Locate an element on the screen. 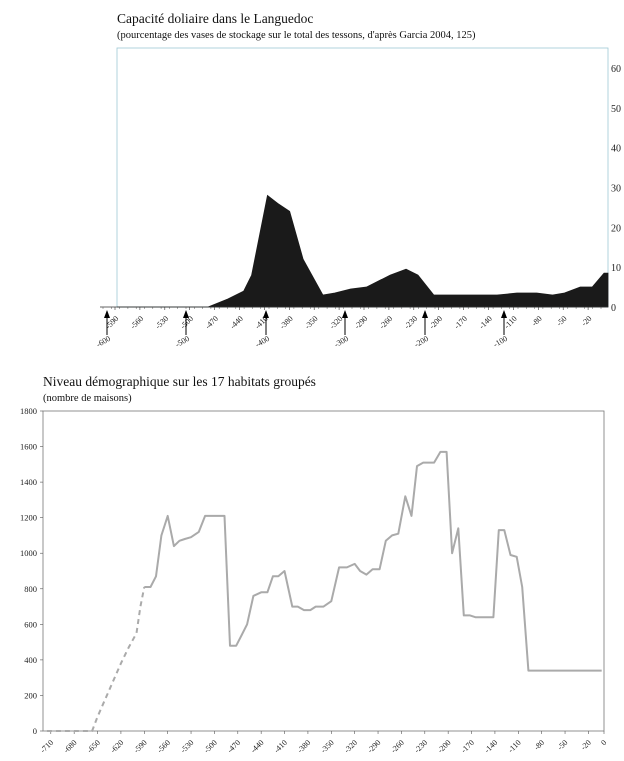 Image resolution: width=624 pixels, height=761 pixels. chart2-y-tick: 1200 is located at coordinates (28, 518).